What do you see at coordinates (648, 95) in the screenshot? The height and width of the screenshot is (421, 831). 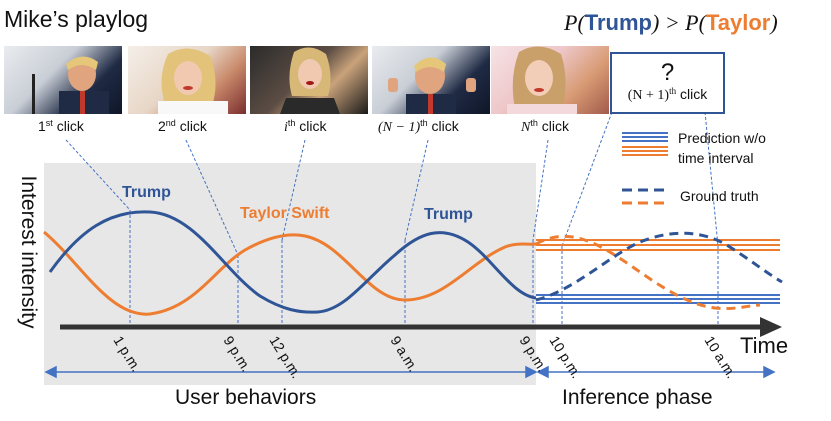 I see `next-click-n: (N + 1)` at bounding box center [648, 95].